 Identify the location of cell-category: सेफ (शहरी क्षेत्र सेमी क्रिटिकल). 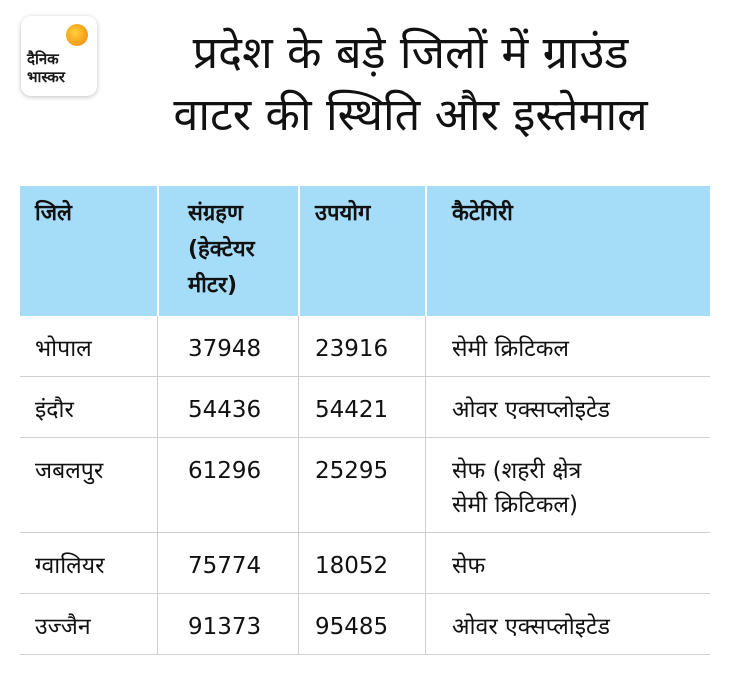
(517, 488).